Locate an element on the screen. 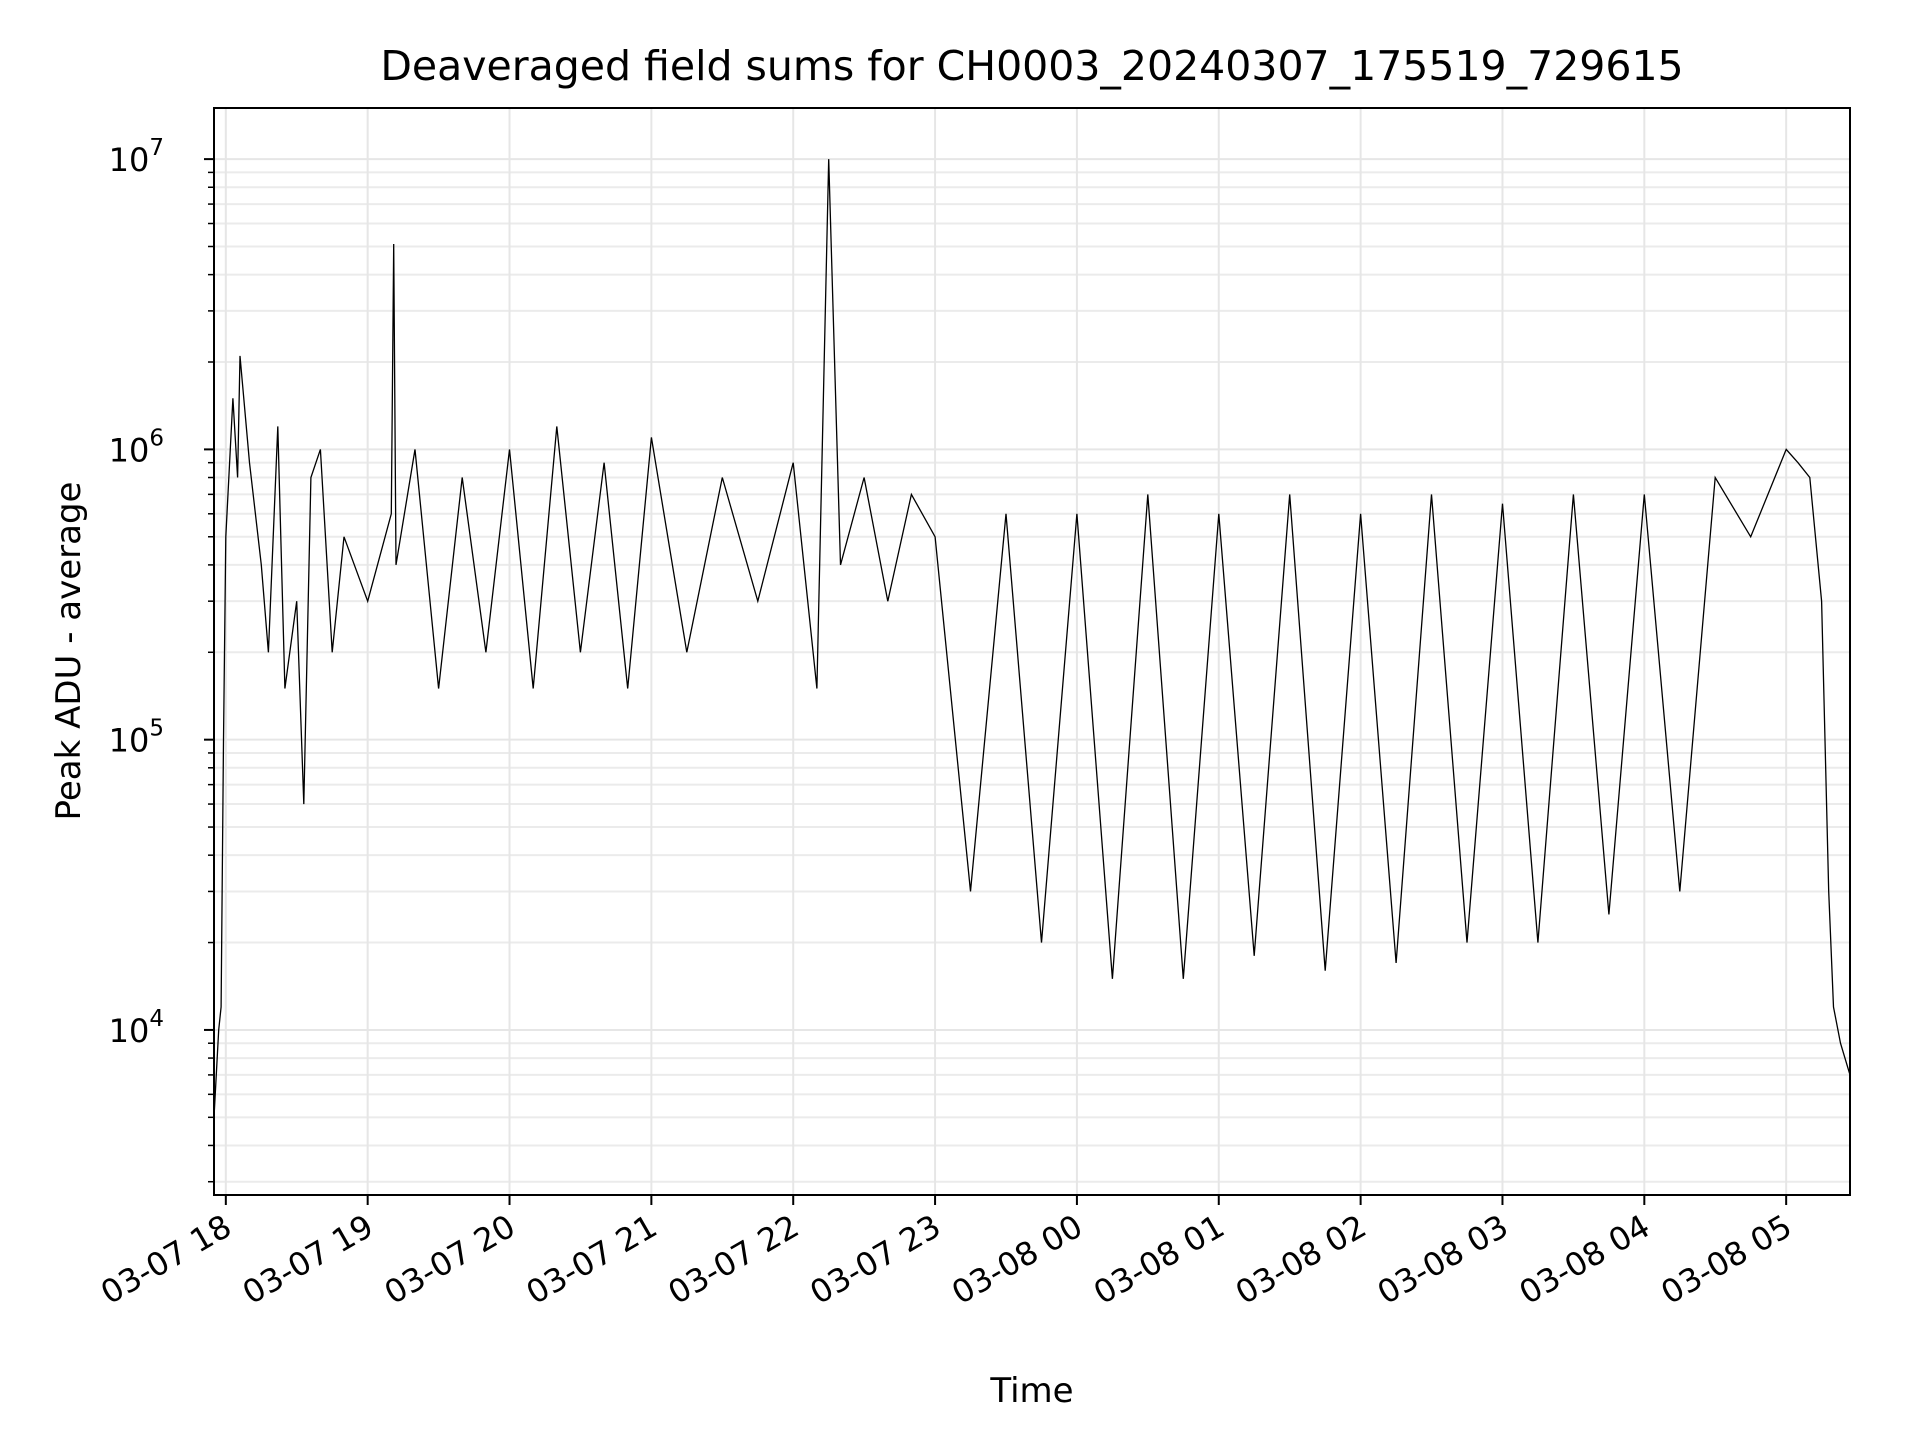 The width and height of the screenshot is (1920, 1440). x-axis-label: Time is located at coordinates (1031, 1391).